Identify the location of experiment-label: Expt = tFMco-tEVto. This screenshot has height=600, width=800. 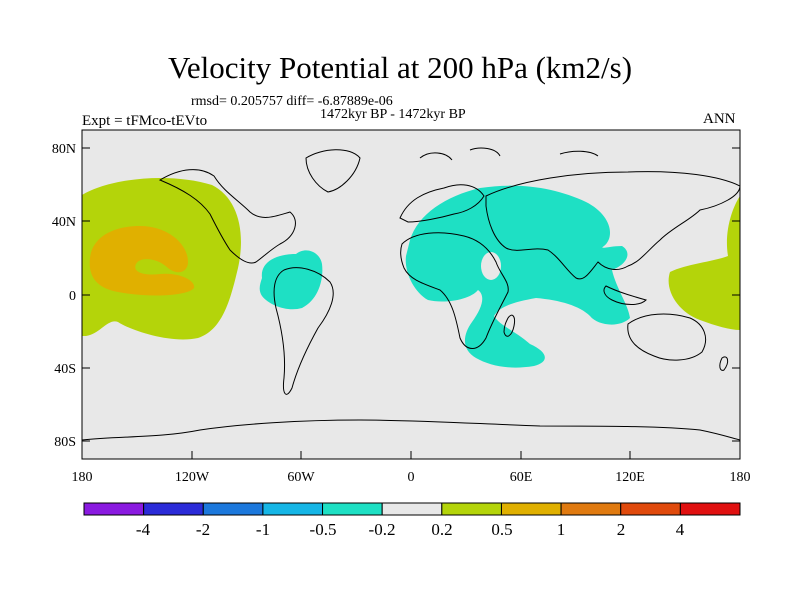
(145, 121).